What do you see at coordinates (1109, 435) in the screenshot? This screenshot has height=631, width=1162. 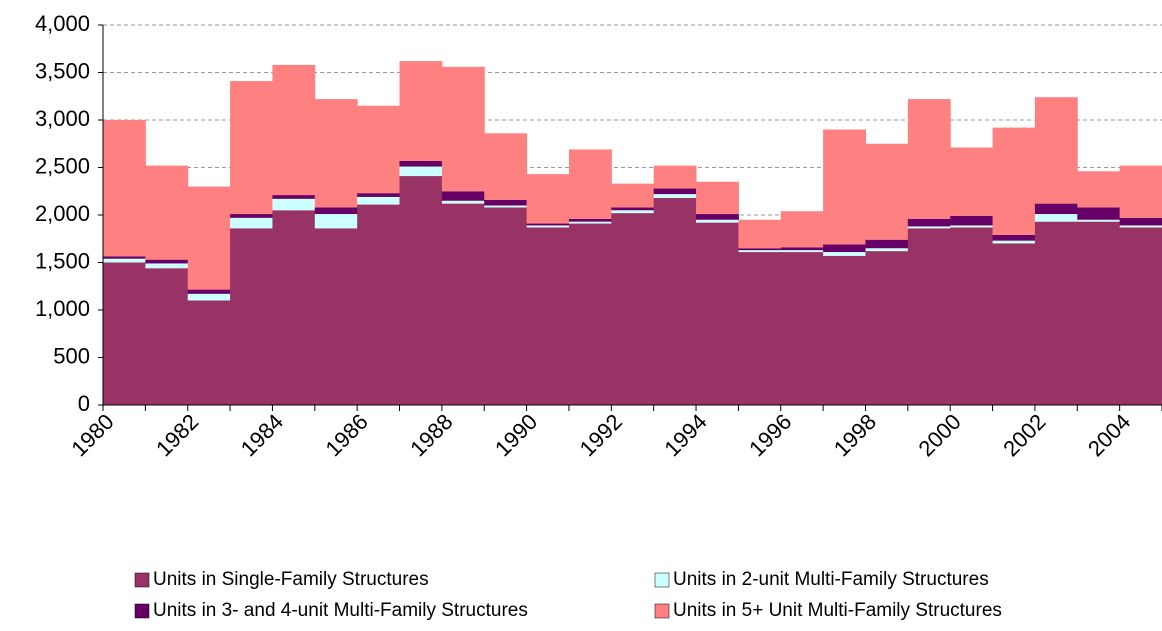 I see `x-tick-label: 2004` at bounding box center [1109, 435].